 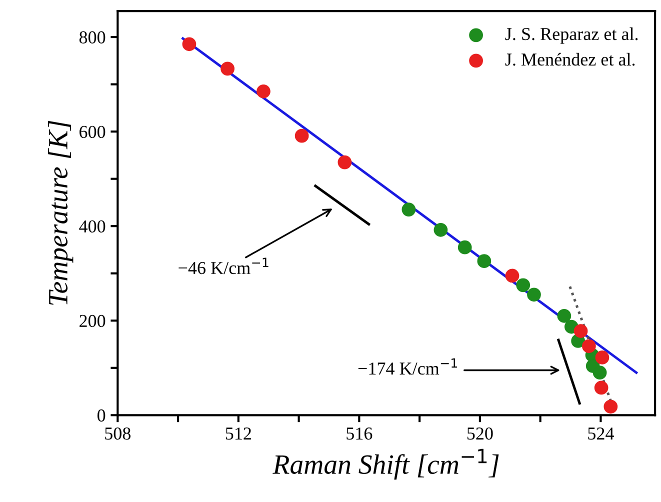 What do you see at coordinates (480, 433) in the screenshot?
I see `x-tick-label: 520` at bounding box center [480, 433].